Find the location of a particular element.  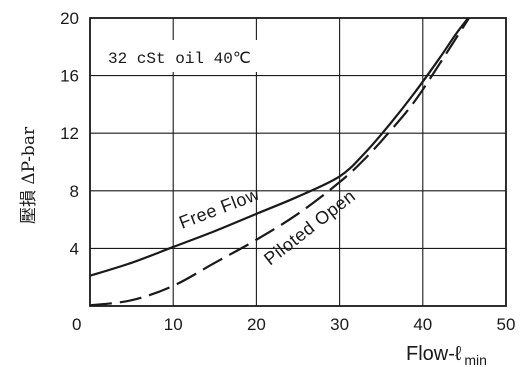

annotation-background is located at coordinates (190, 56).